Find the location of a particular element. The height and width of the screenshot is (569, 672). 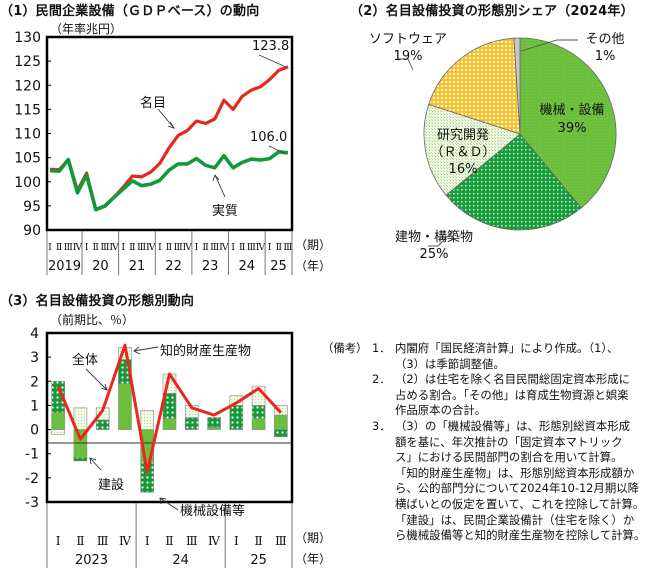

real-end-value: 106.0 is located at coordinates (269, 137).